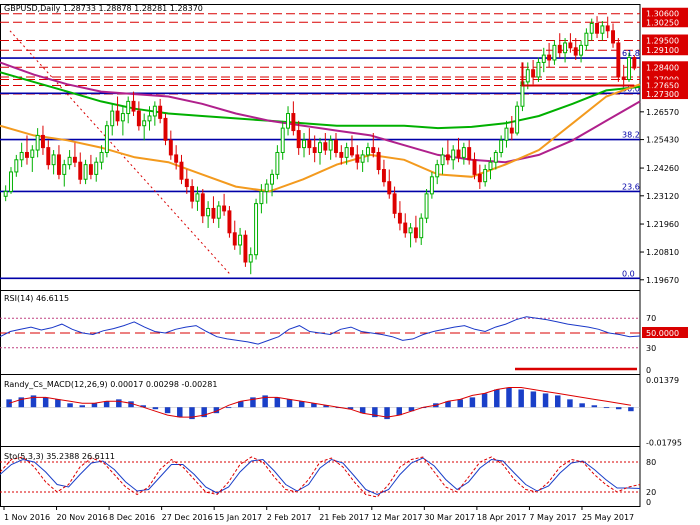 The image size is (700, 525). Describe the element at coordinates (662, 94) in the screenshot. I see `price-tick-label: 1.27300` at that location.